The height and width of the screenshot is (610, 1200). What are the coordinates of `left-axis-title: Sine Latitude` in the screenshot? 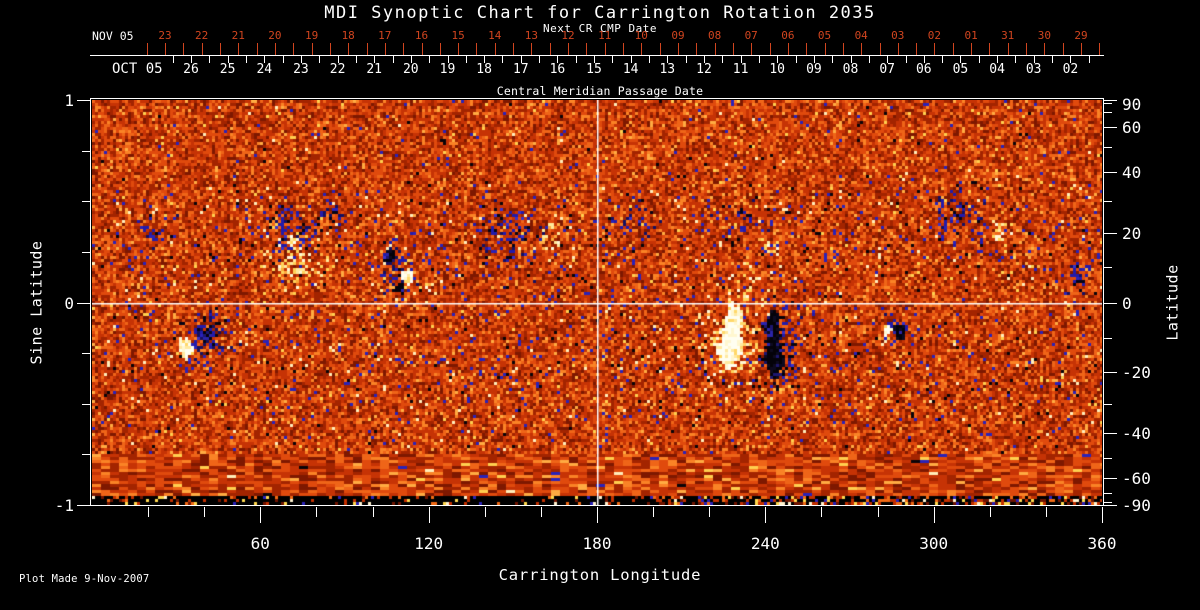 It's located at (36, 302).